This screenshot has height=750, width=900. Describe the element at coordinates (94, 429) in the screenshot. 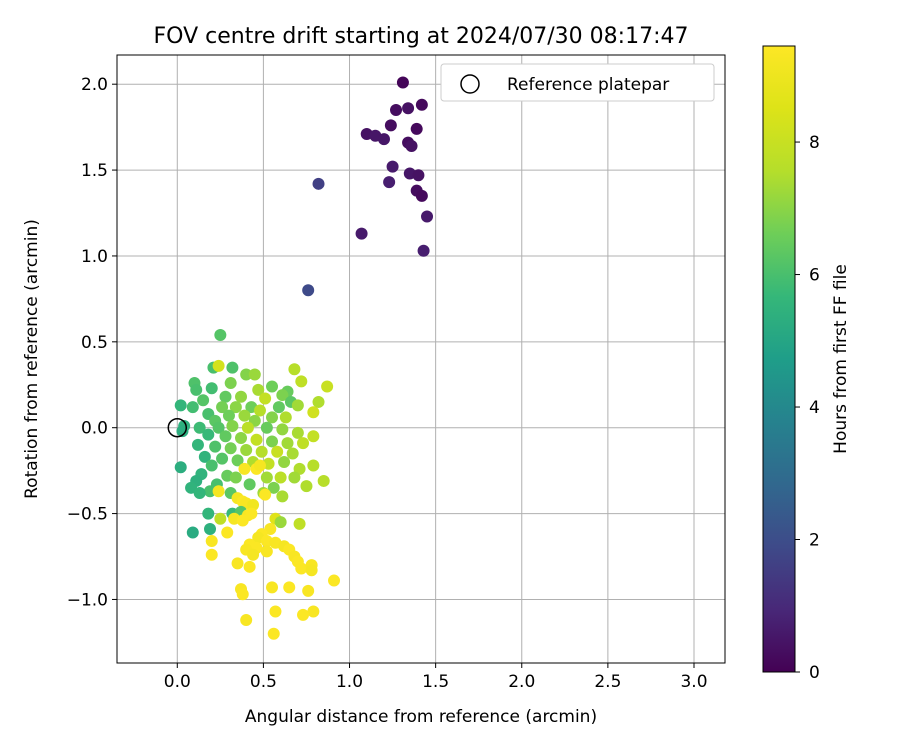

I see `y-tick-label: 0.0` at that location.